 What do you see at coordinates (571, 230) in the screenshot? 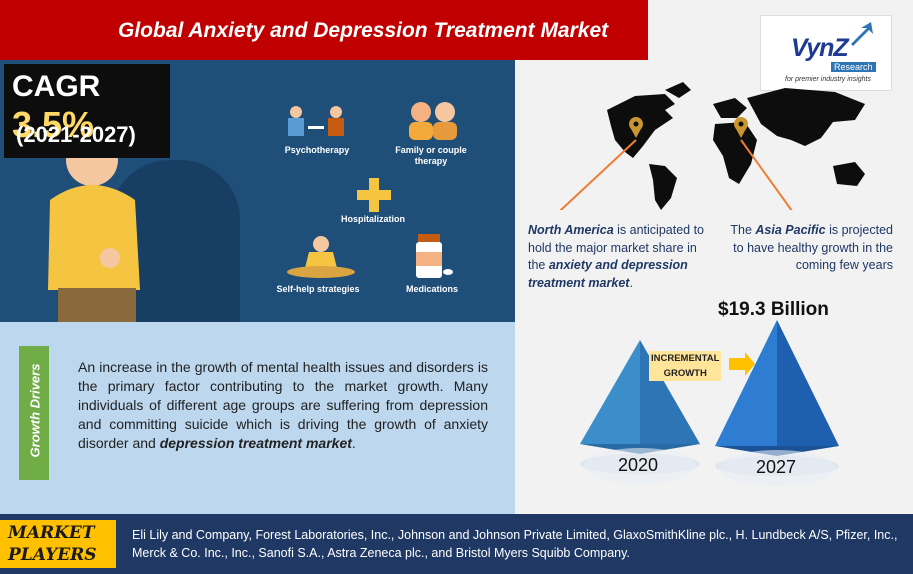
I see `north-america-name: North America` at bounding box center [571, 230].